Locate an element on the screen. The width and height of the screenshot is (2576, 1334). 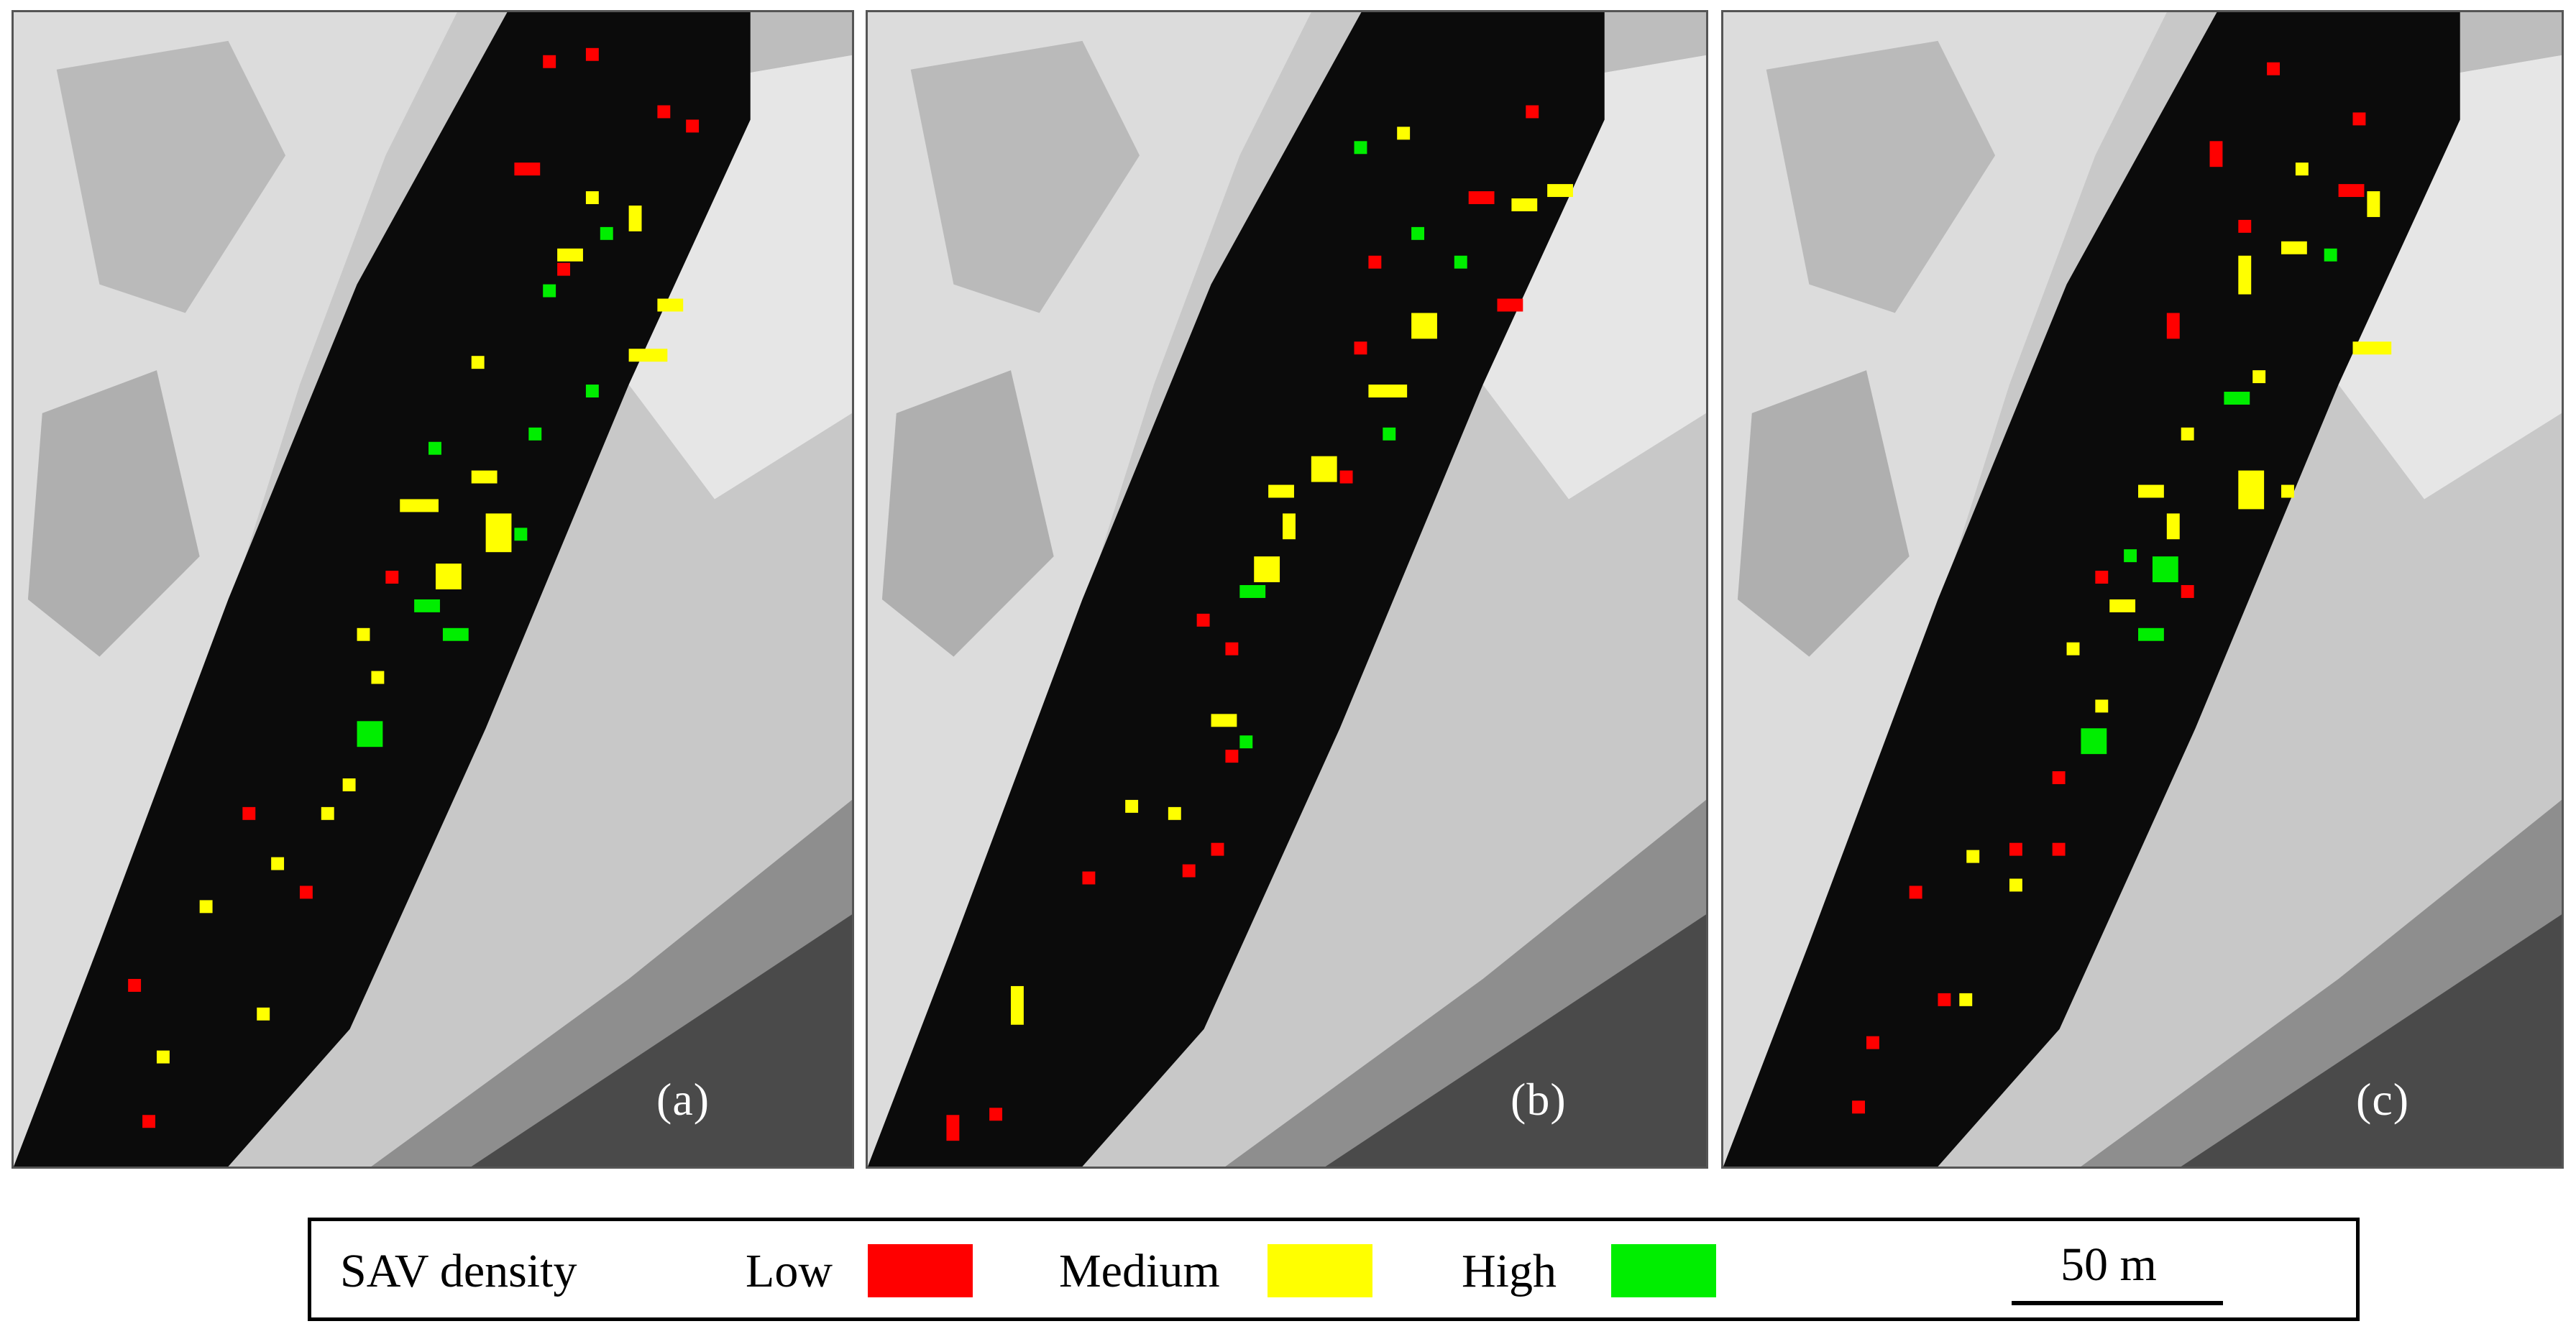
legend-swatch-low is located at coordinates (921, 1270).